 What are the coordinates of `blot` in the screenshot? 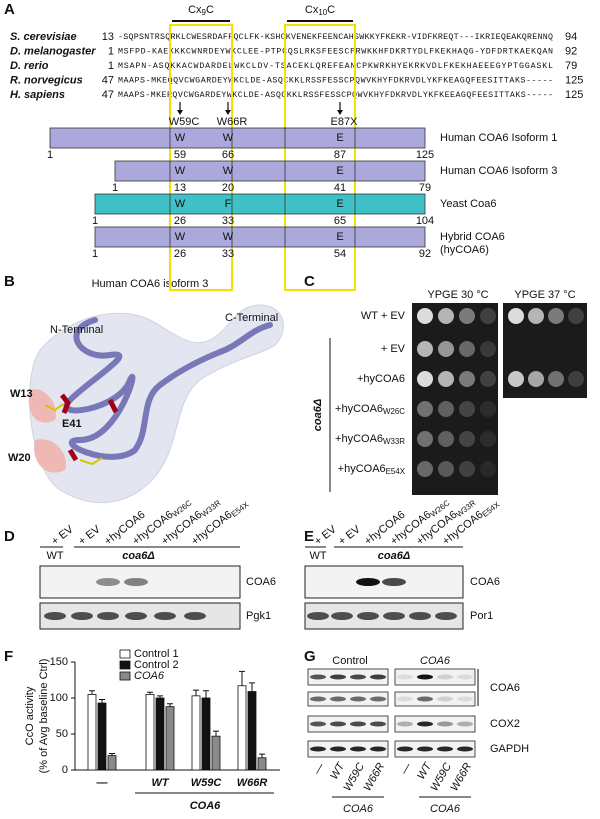 It's located at (435, 677).